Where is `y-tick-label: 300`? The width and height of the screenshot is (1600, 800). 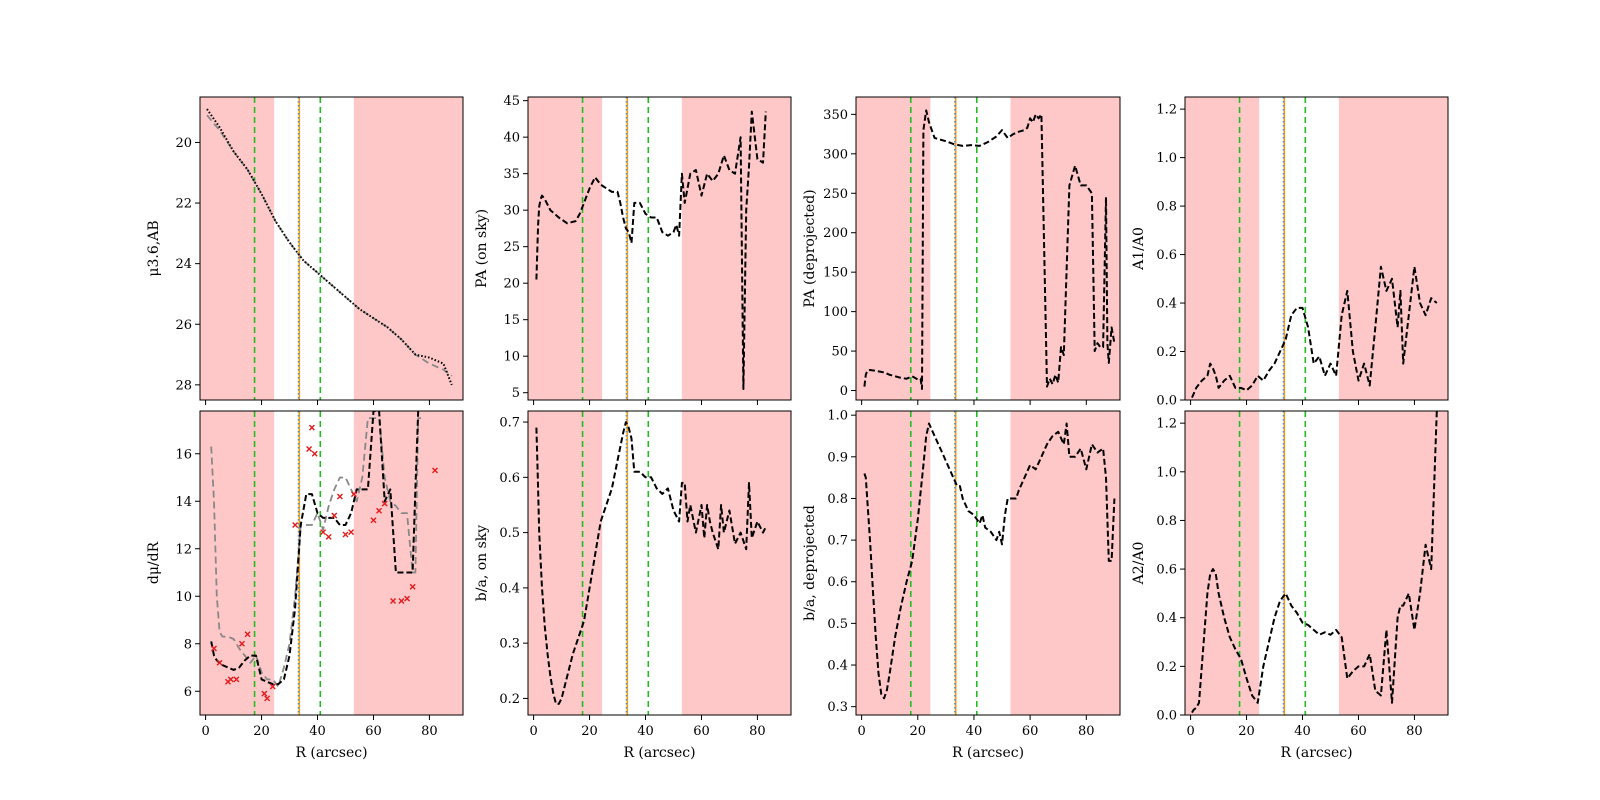
y-tick-label: 300 is located at coordinates (835, 154).